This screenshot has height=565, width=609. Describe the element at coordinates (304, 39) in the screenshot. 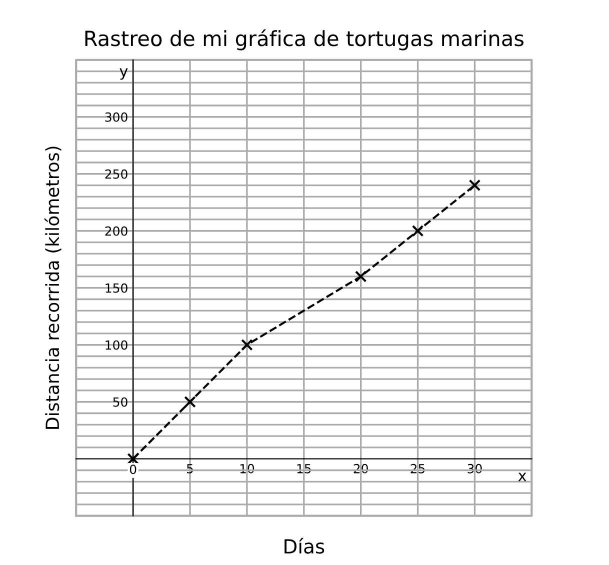

I see `chart-title: Rastreo de mi gráfica de tortugas marinas` at that location.